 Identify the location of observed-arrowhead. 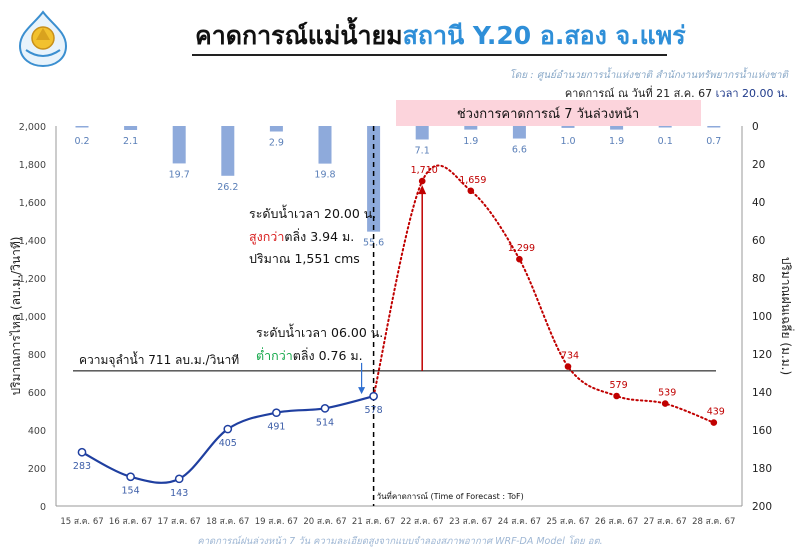
(362, 391).